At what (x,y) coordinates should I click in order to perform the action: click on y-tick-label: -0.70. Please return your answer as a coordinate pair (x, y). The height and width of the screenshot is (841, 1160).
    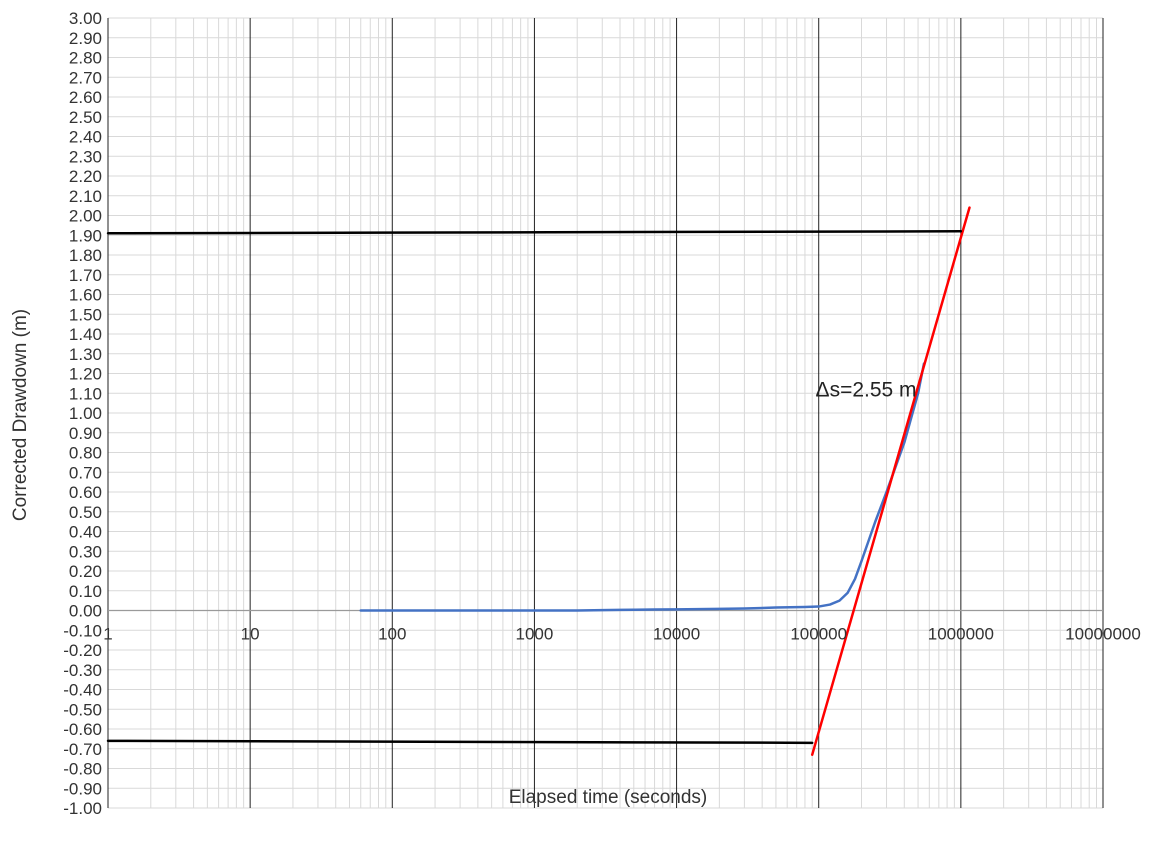
    Looking at the image, I should click on (82, 749).